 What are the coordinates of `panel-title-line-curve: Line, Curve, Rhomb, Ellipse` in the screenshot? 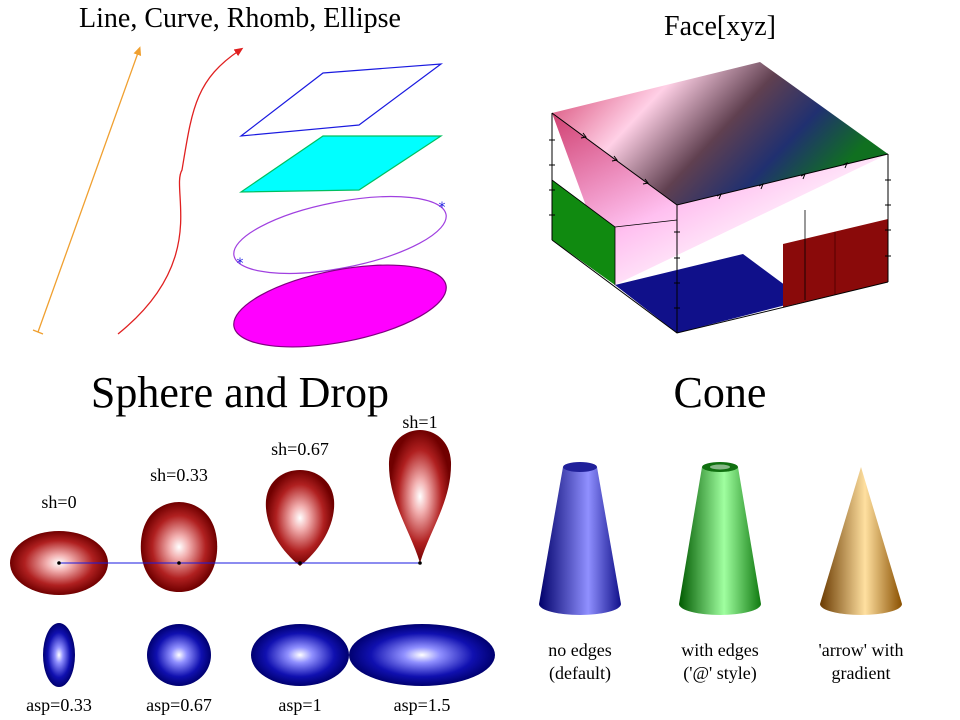 It's located at (240, 18).